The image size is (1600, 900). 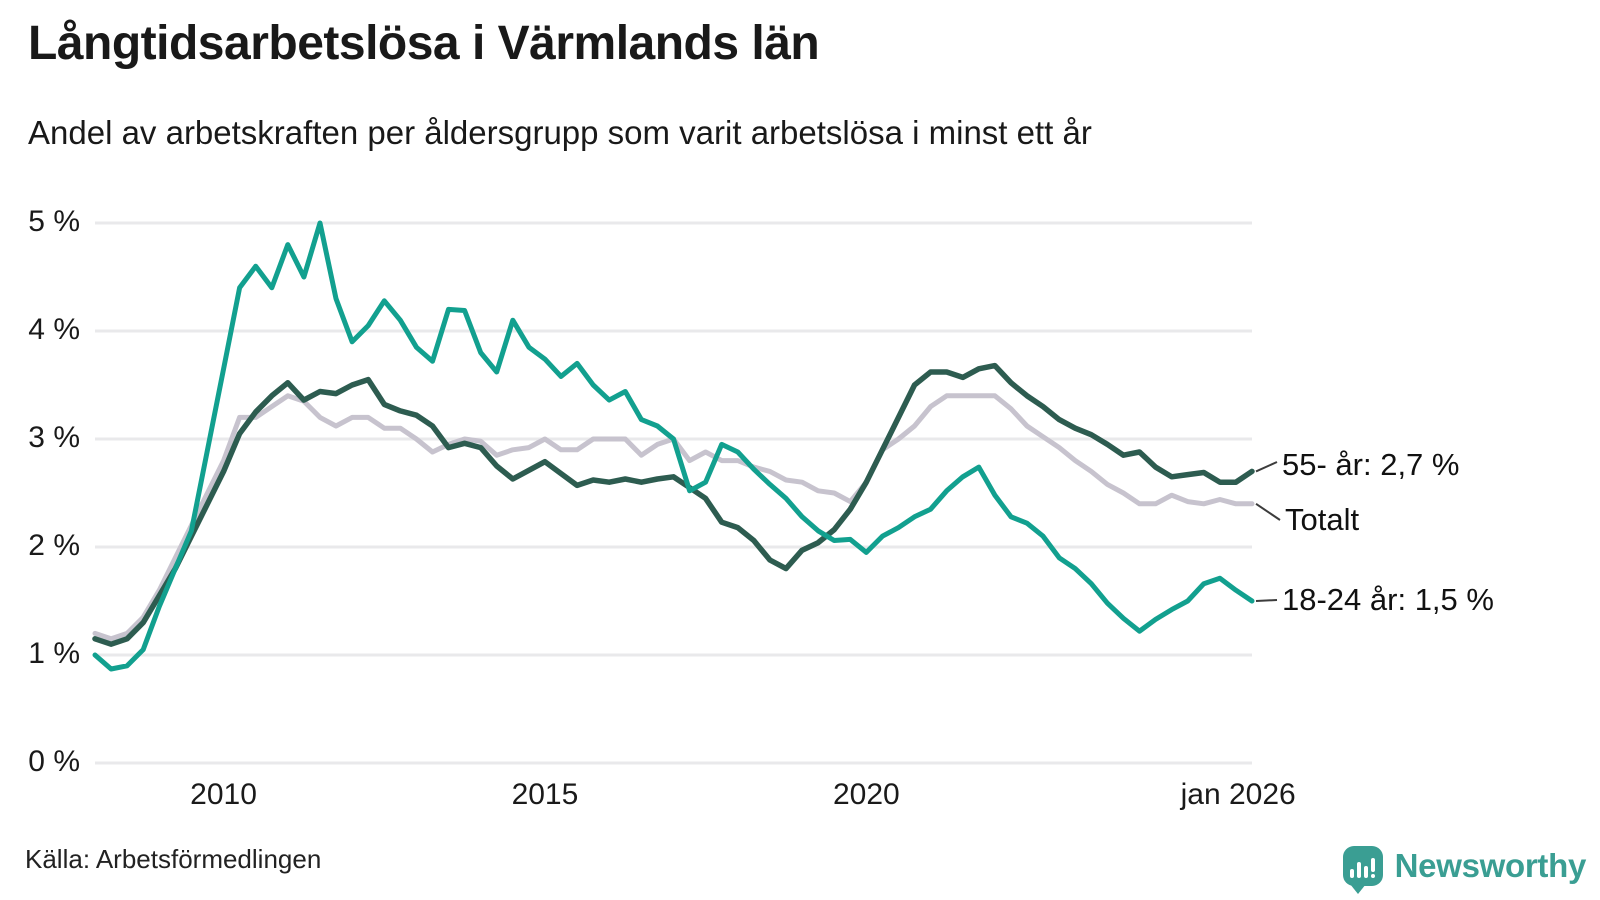 What do you see at coordinates (1373, 868) in the screenshot?
I see `exclamation-icon` at bounding box center [1373, 868].